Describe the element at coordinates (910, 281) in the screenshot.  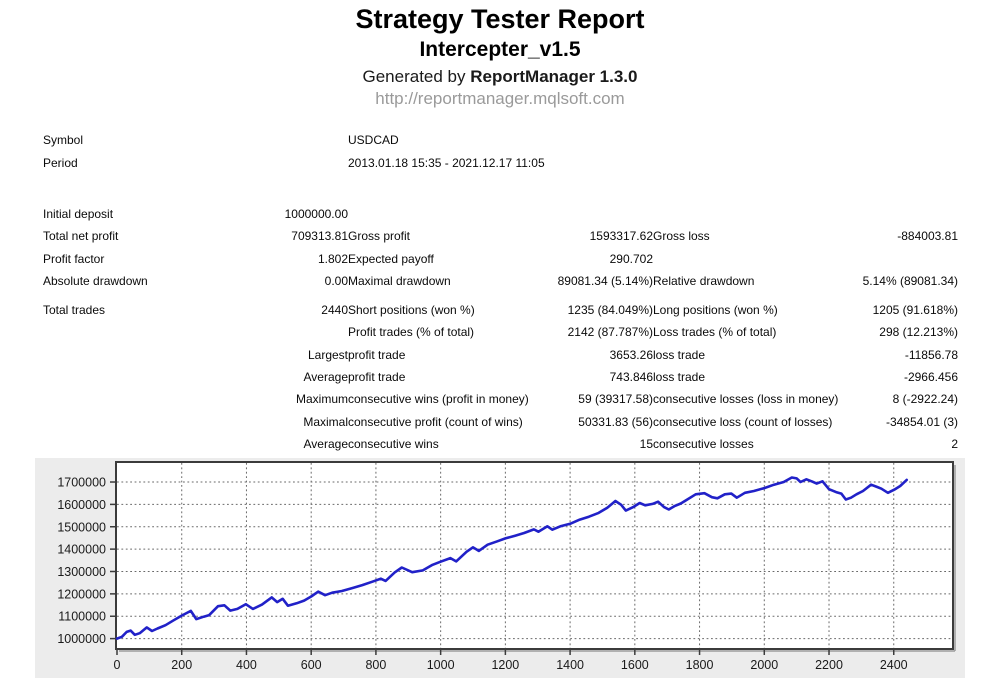
I see `stat-value: 5.14% (89081.34)` at that location.